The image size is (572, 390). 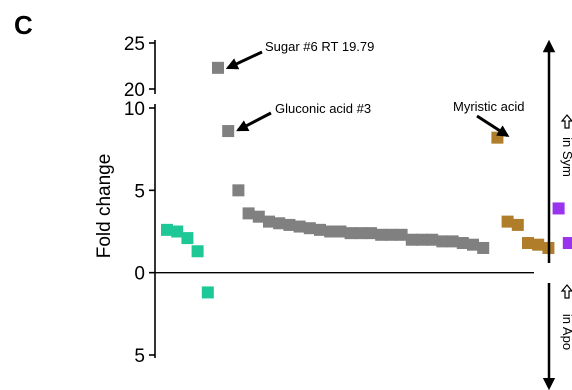 I want to click on annotation-label: Myristic acid, so click(x=489, y=106).